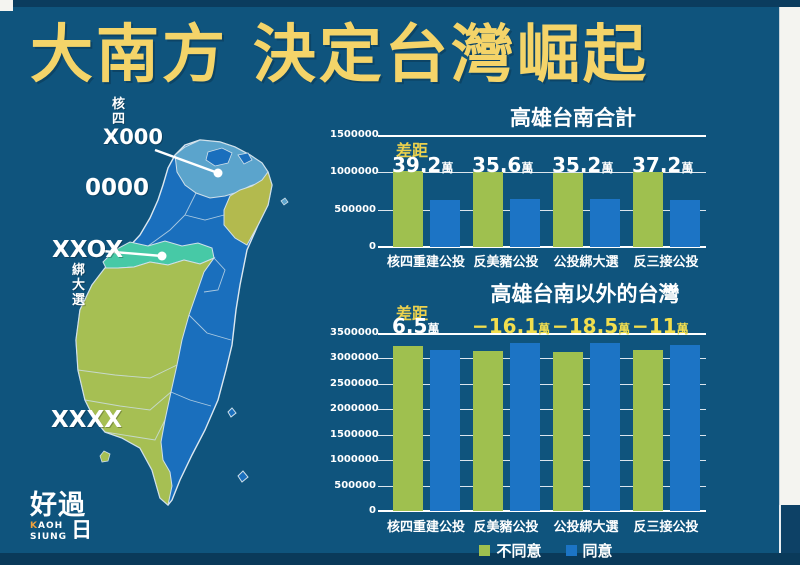  What do you see at coordinates (119, 112) in the screenshot?
I see `map-callout-nuke4: 核四` at bounding box center [119, 112].